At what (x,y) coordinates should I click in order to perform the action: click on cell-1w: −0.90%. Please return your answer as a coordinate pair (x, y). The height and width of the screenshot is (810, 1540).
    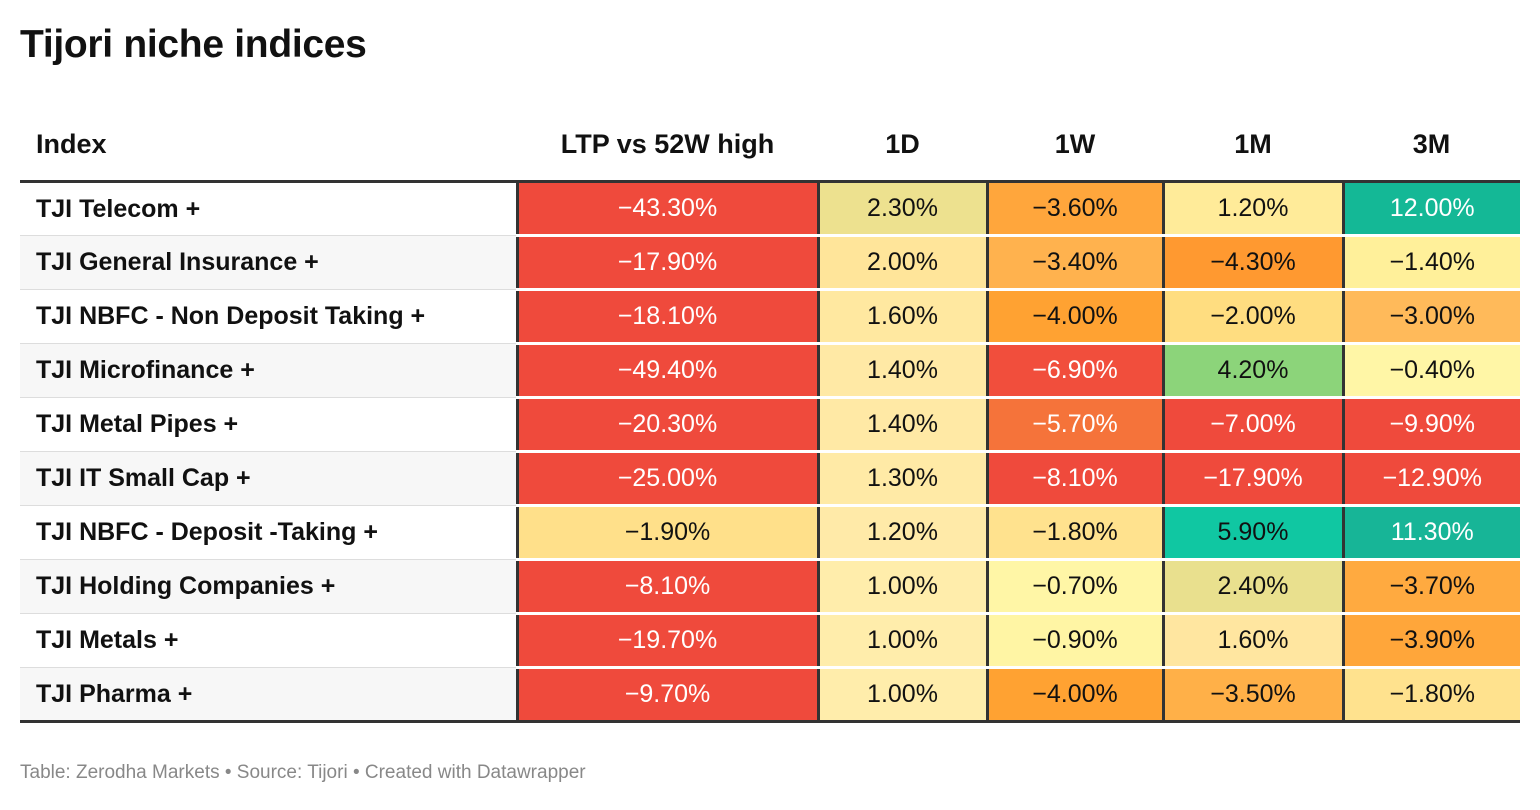
    Looking at the image, I should click on (1074, 641).